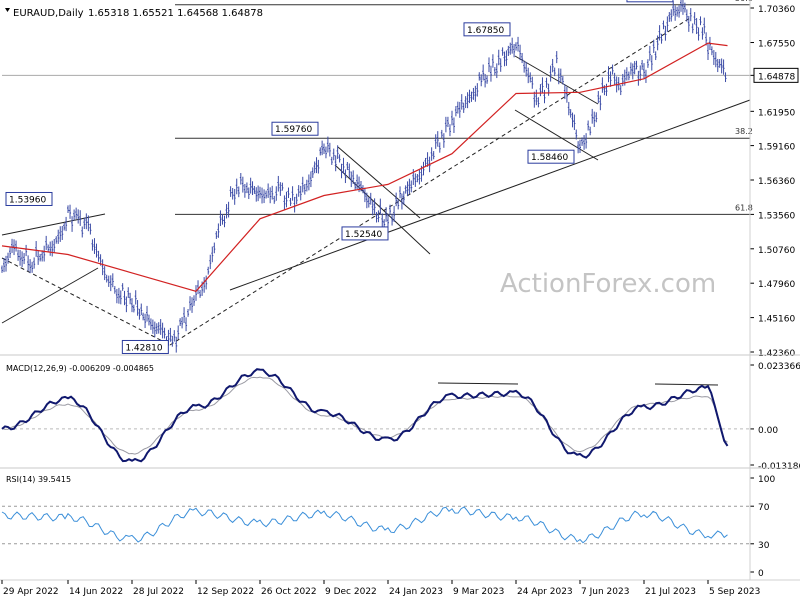 The width and height of the screenshot is (800, 604). I want to click on rsi-y-tick-label: 100, so click(766, 480).